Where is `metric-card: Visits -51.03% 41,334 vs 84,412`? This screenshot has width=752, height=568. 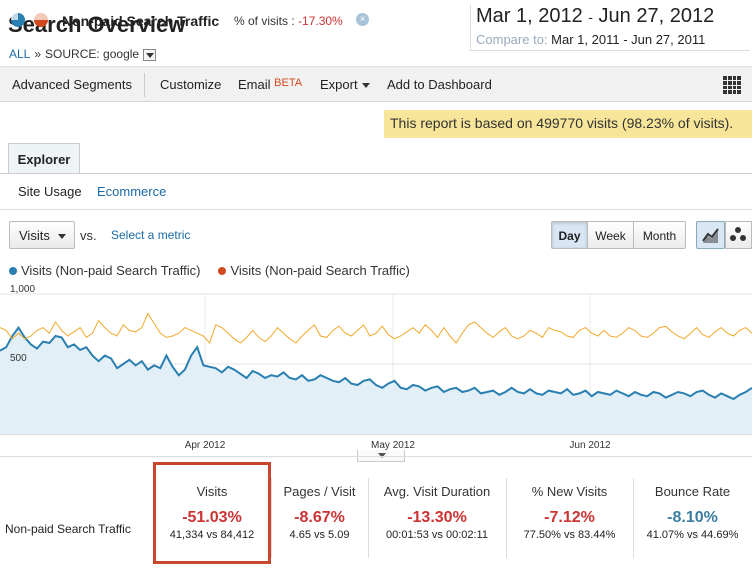 metric-card: Visits -51.03% 41,334 vs 84,412 is located at coordinates (212, 504).